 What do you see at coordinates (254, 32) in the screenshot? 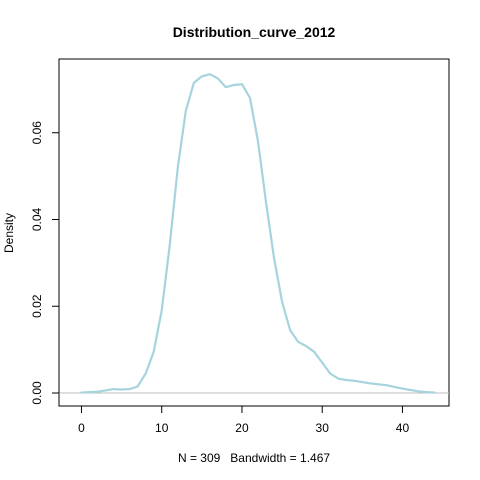
I see `chart-title: Distribution_curve_2012` at bounding box center [254, 32].